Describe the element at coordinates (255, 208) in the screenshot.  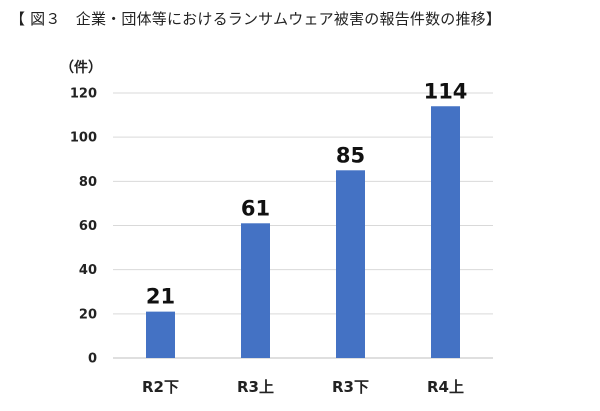
I see `data-label: 61` at that location.